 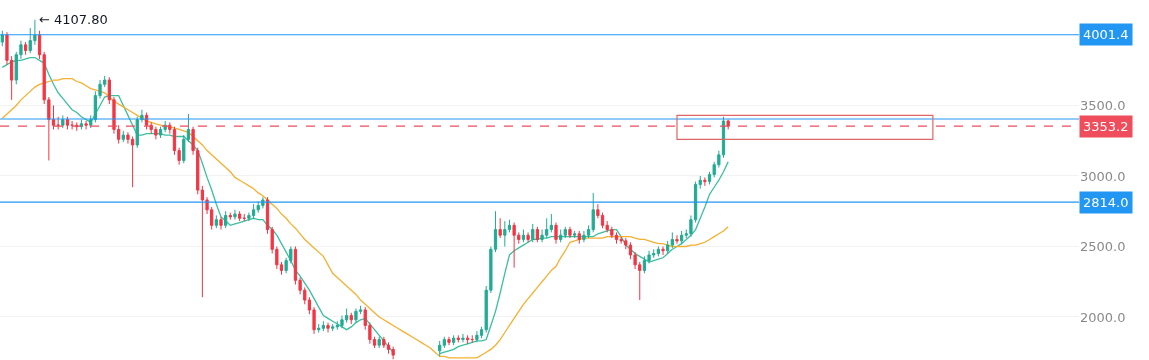 What do you see at coordinates (1103, 317) in the screenshot?
I see `y-tick-label: 2000.0` at bounding box center [1103, 317].